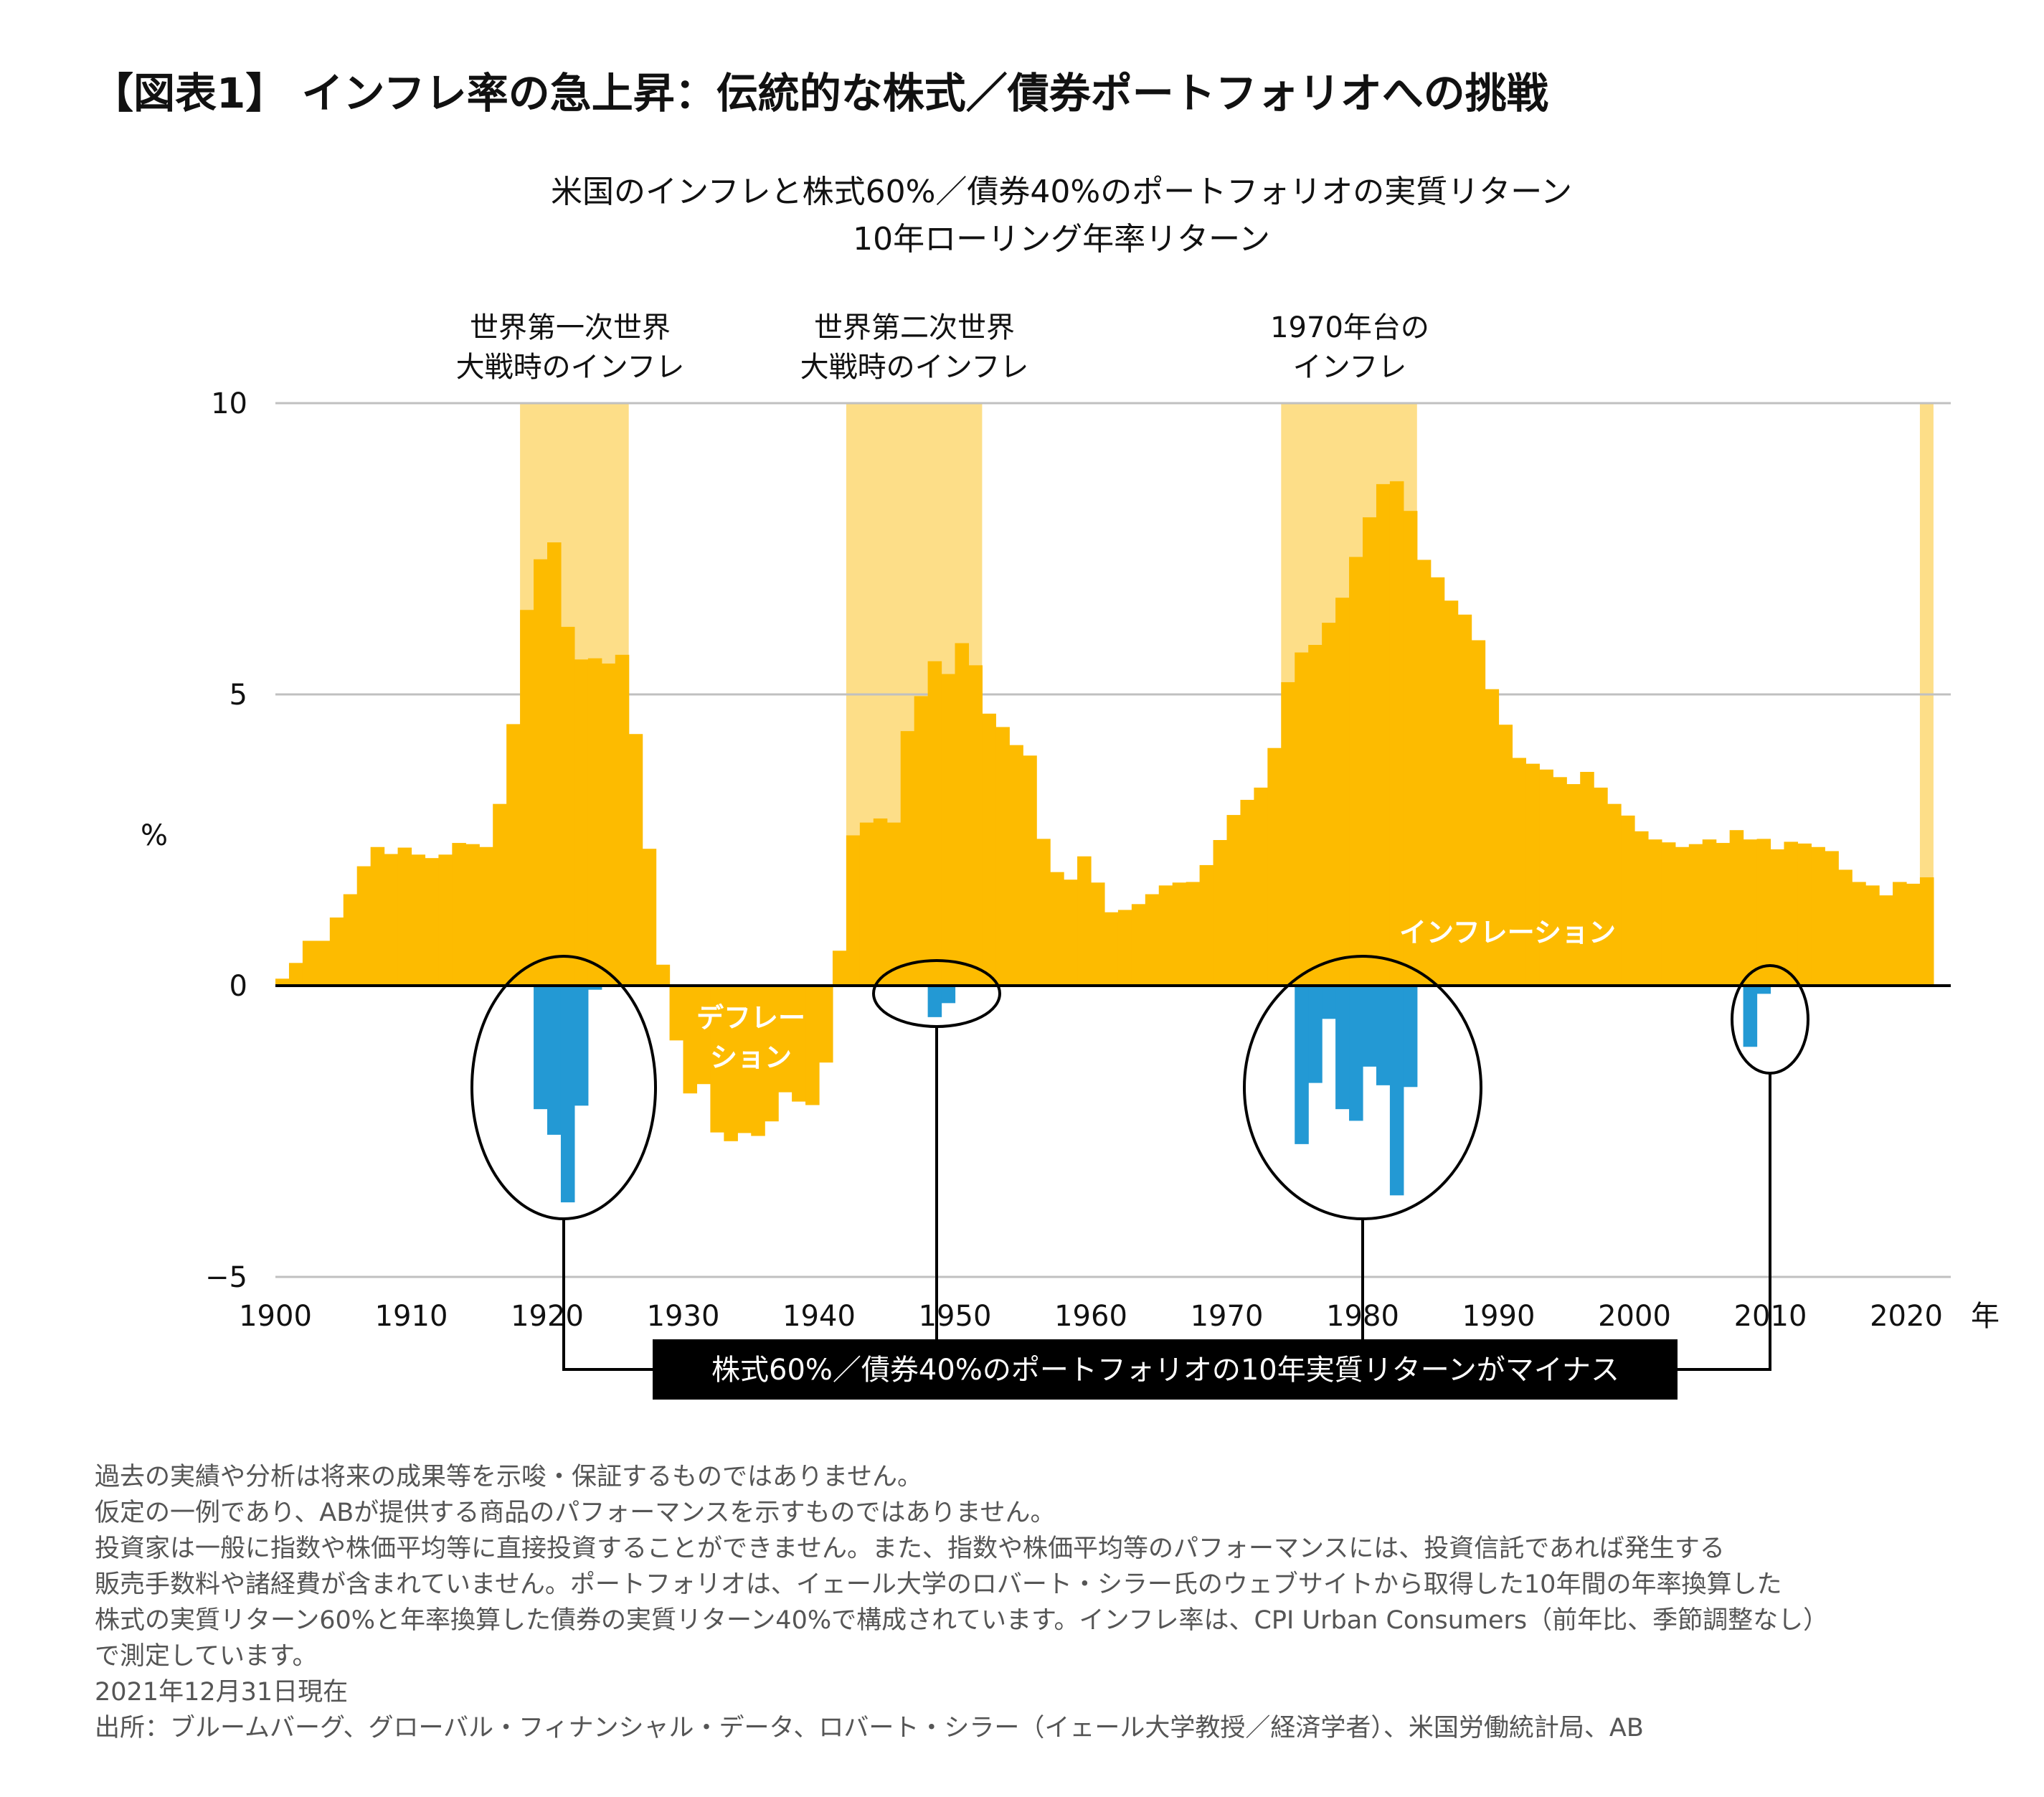 The width and height of the screenshot is (2044, 1797). Describe the element at coordinates (1791, 913) in the screenshot. I see `inflation-bar-2011` at that location.